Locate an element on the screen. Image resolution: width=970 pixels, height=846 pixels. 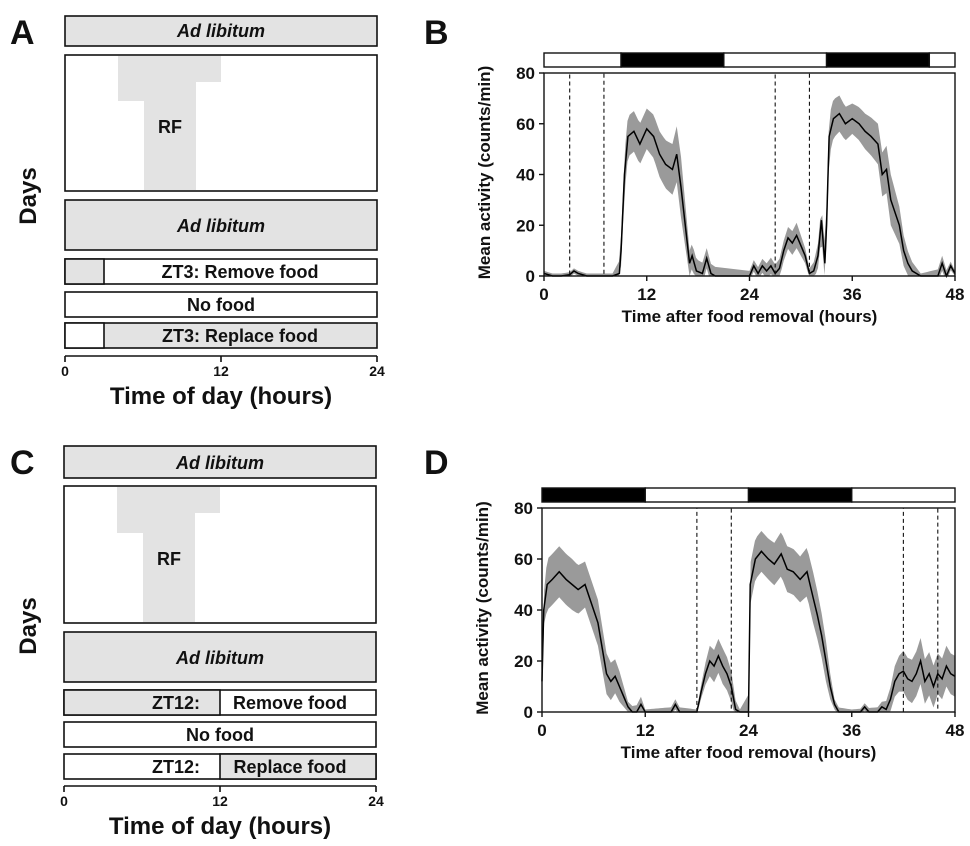
schedule-a-xlabel: Time of day (hours) is located at coordinates (221, 396).